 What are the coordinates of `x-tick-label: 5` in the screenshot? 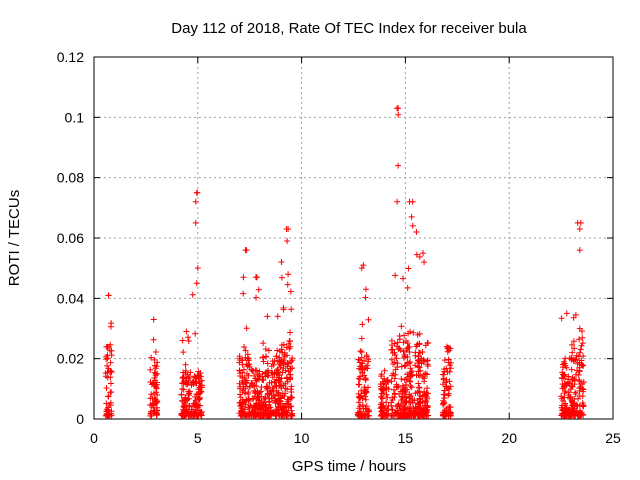 It's located at (198, 438).